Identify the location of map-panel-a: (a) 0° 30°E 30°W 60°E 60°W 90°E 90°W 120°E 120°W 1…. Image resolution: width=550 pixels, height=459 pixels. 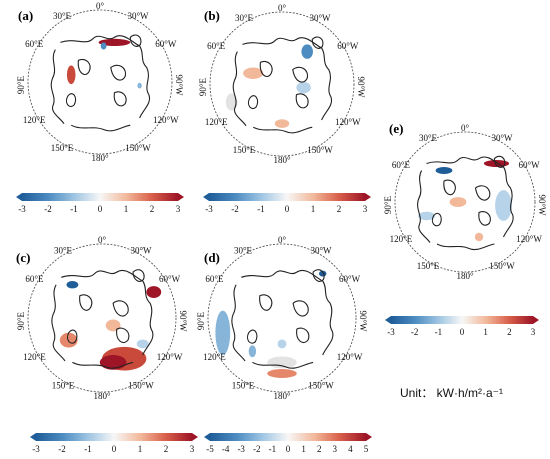
(100, 82).